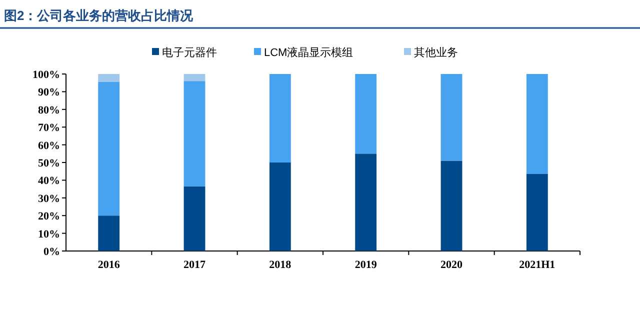  Describe the element at coordinates (49, 216) in the screenshot. I see `y-tick-label: 20%` at that location.